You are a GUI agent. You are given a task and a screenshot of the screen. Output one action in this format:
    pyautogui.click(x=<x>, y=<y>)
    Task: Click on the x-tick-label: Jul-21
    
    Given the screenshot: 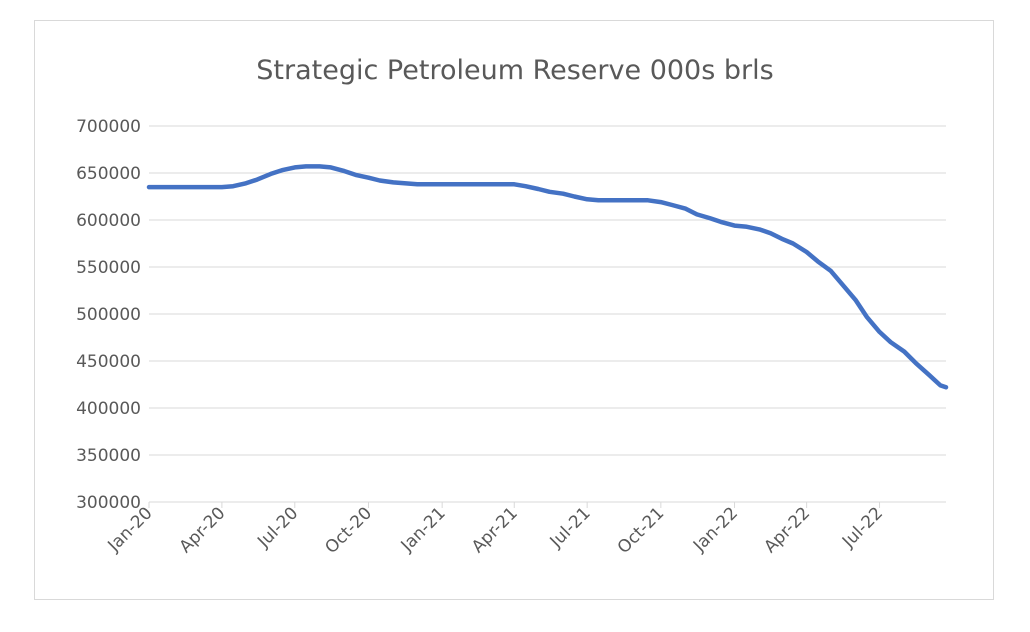 What is the action you would take?
    pyautogui.click(x=570, y=527)
    